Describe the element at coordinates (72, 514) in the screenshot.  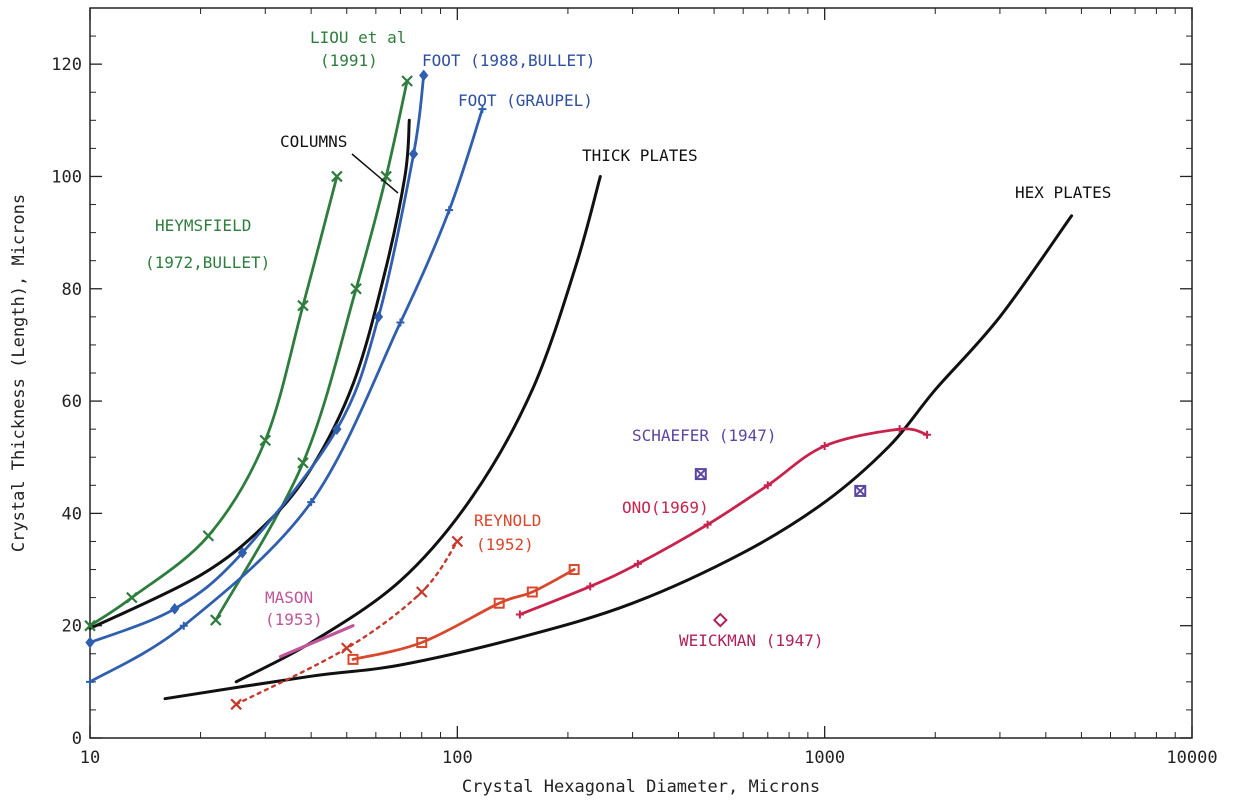
I see `y-tick-label: 40` at that location.